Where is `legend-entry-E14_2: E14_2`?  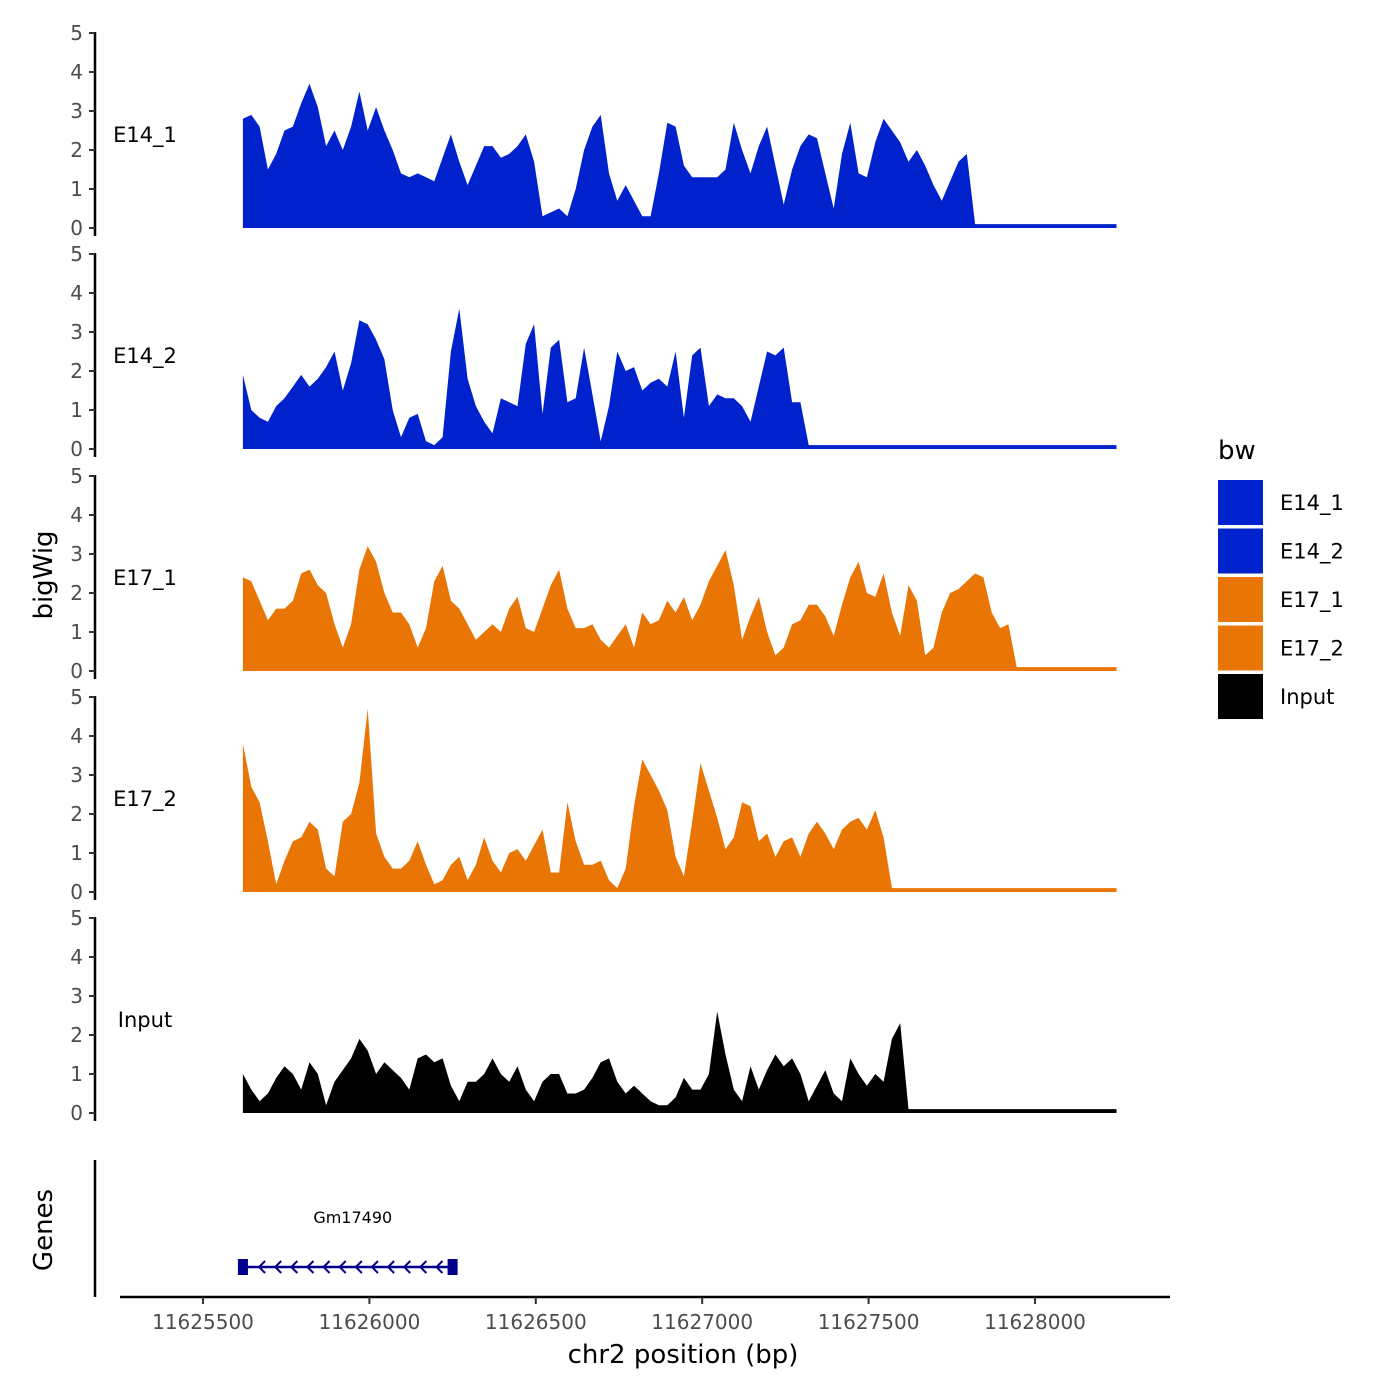 legend-entry-E14_2: E14_2 is located at coordinates (1281, 551).